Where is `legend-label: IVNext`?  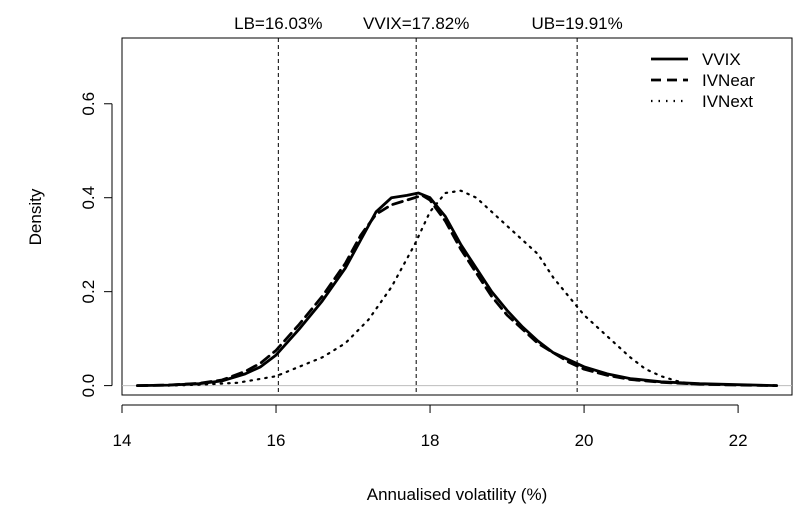
legend-label: IVNext is located at coordinates (727, 101).